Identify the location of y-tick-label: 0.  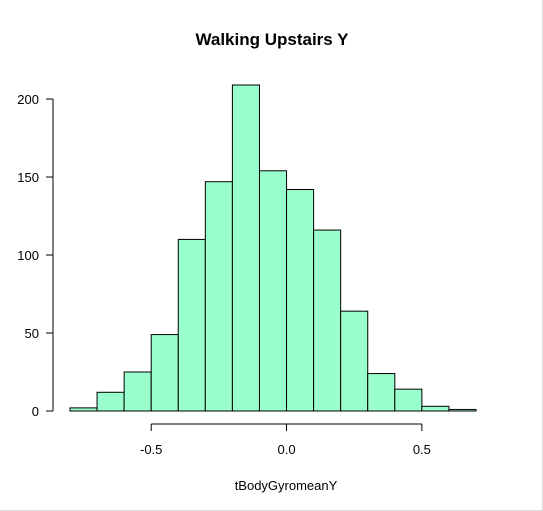
(35, 411).